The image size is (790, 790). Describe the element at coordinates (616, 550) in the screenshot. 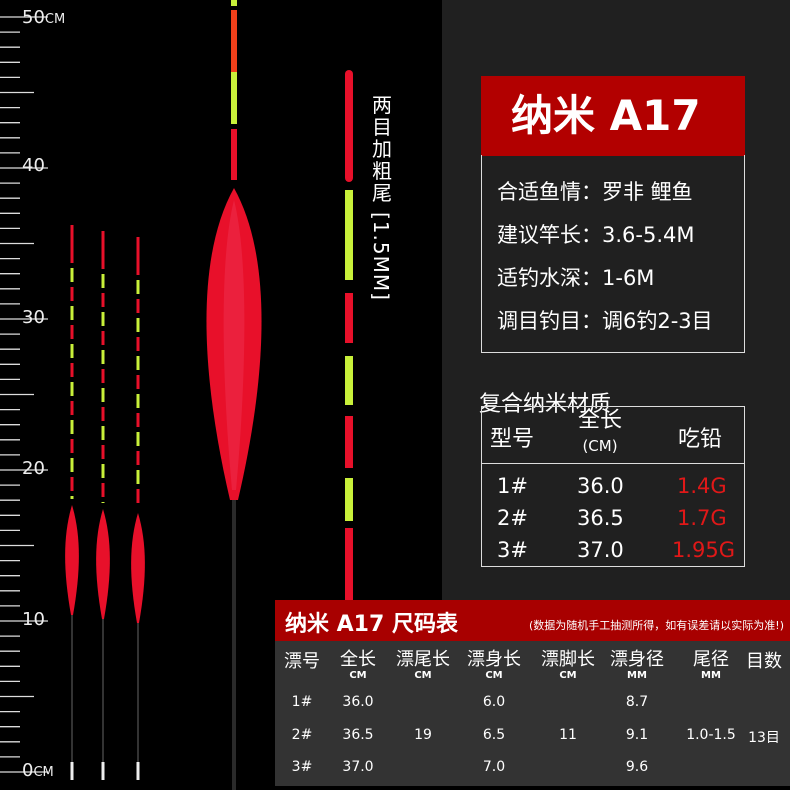

I see `table-row: 3# 37.0 1.95G` at that location.